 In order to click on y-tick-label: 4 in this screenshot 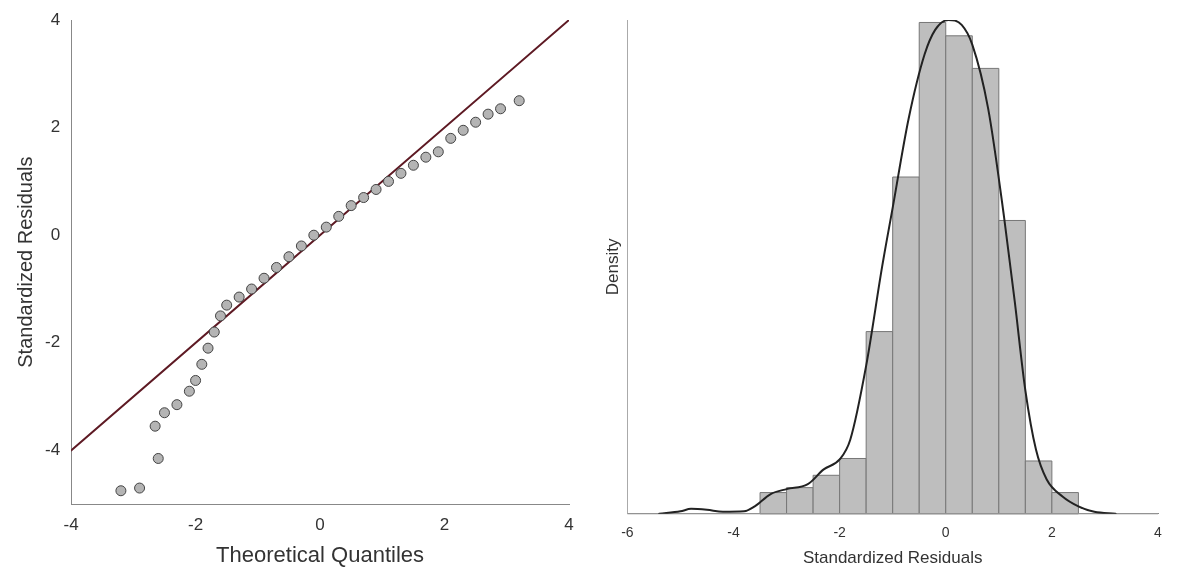, I will do `click(55, 19)`.